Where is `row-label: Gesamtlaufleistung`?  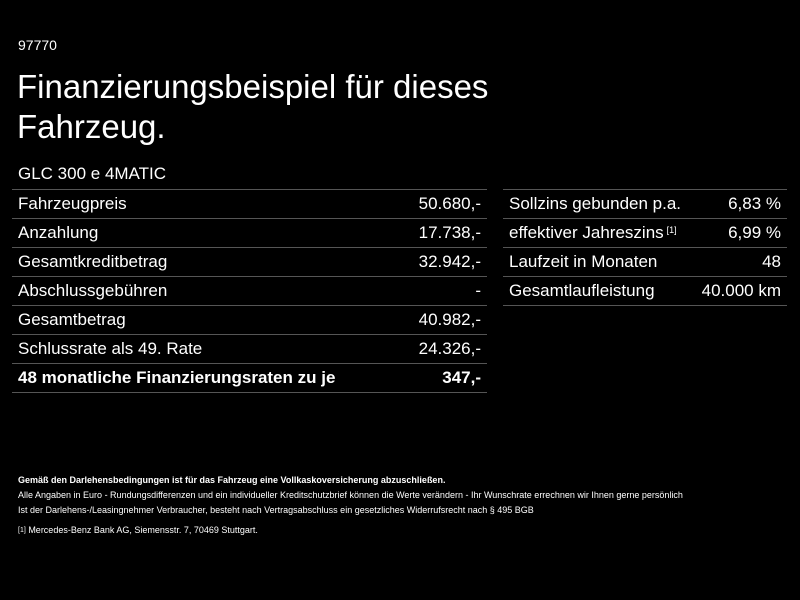 row-label: Gesamtlaufleistung is located at coordinates (582, 291).